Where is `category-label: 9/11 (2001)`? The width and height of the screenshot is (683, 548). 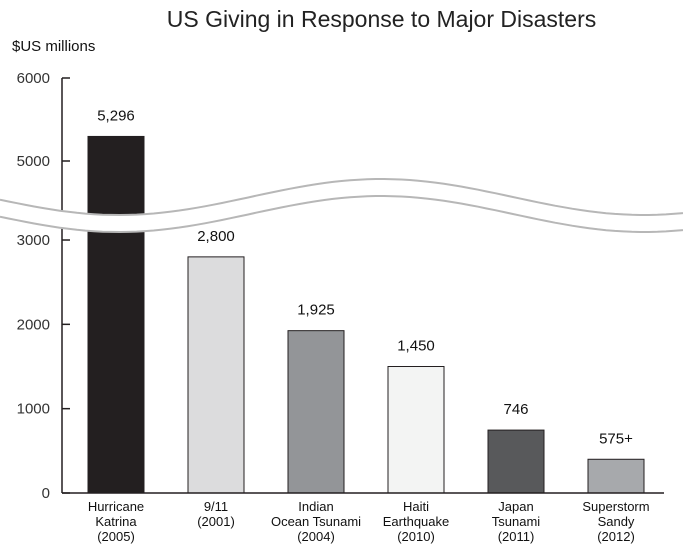
category-label: 9/11 (2001) is located at coordinates (216, 514).